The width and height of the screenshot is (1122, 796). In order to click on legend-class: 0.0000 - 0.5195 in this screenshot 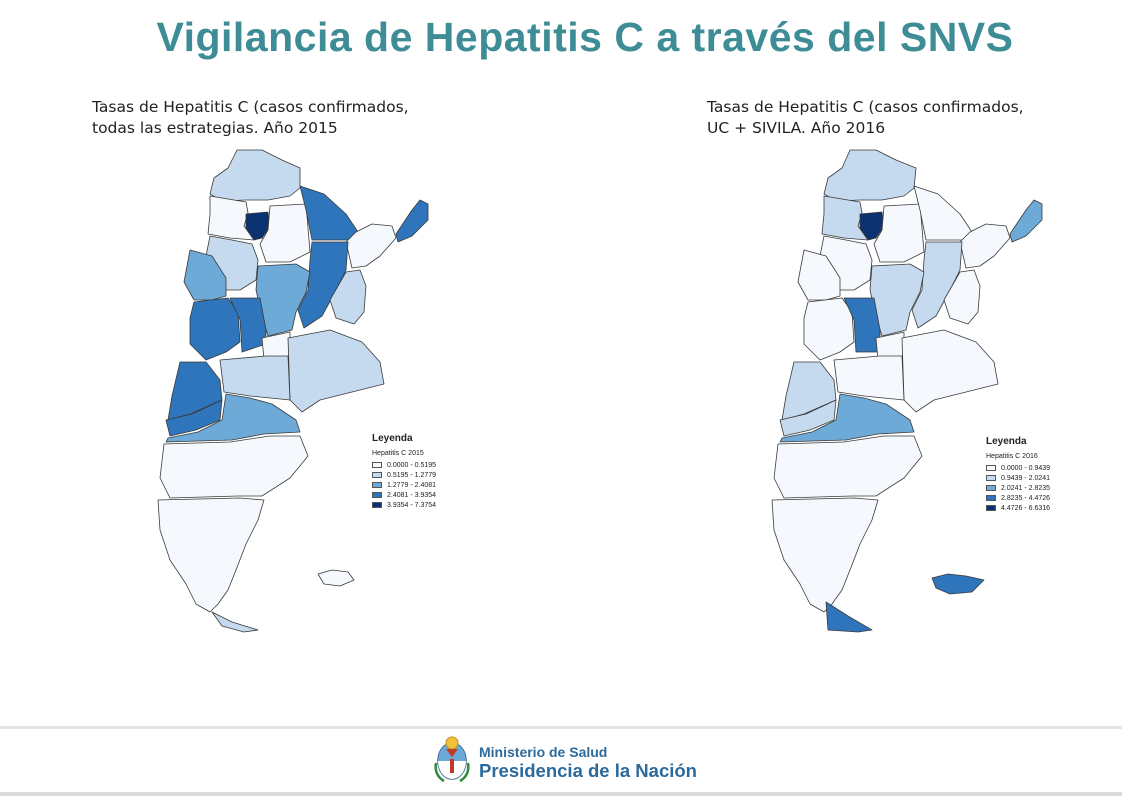, I will do `click(404, 465)`.